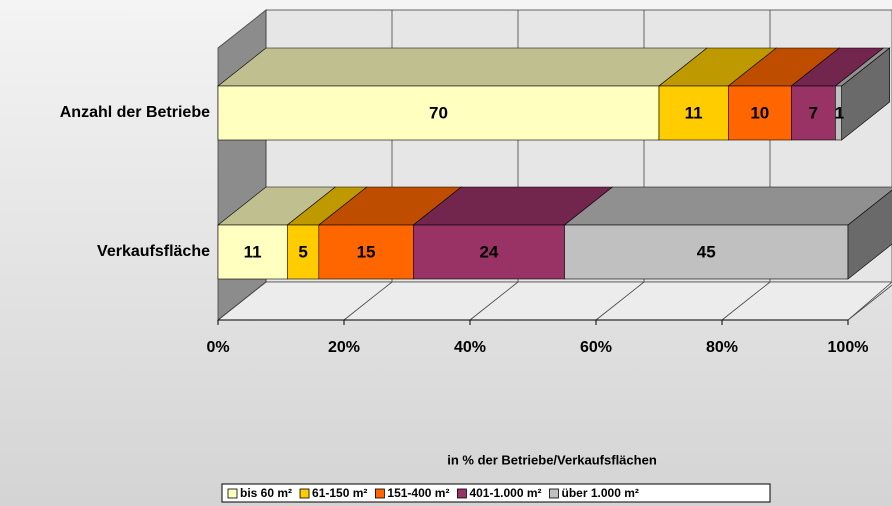 The height and width of the screenshot is (506, 892). I want to click on legend-box, so click(496, 493).